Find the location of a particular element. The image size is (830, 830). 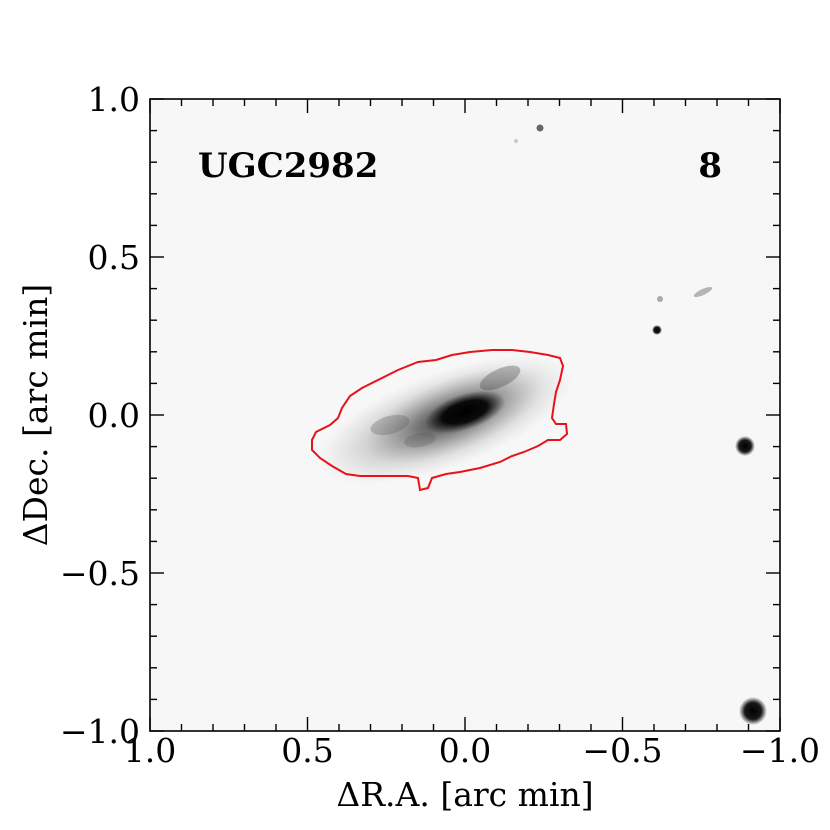

isophote-contour is located at coordinates (440, 420).